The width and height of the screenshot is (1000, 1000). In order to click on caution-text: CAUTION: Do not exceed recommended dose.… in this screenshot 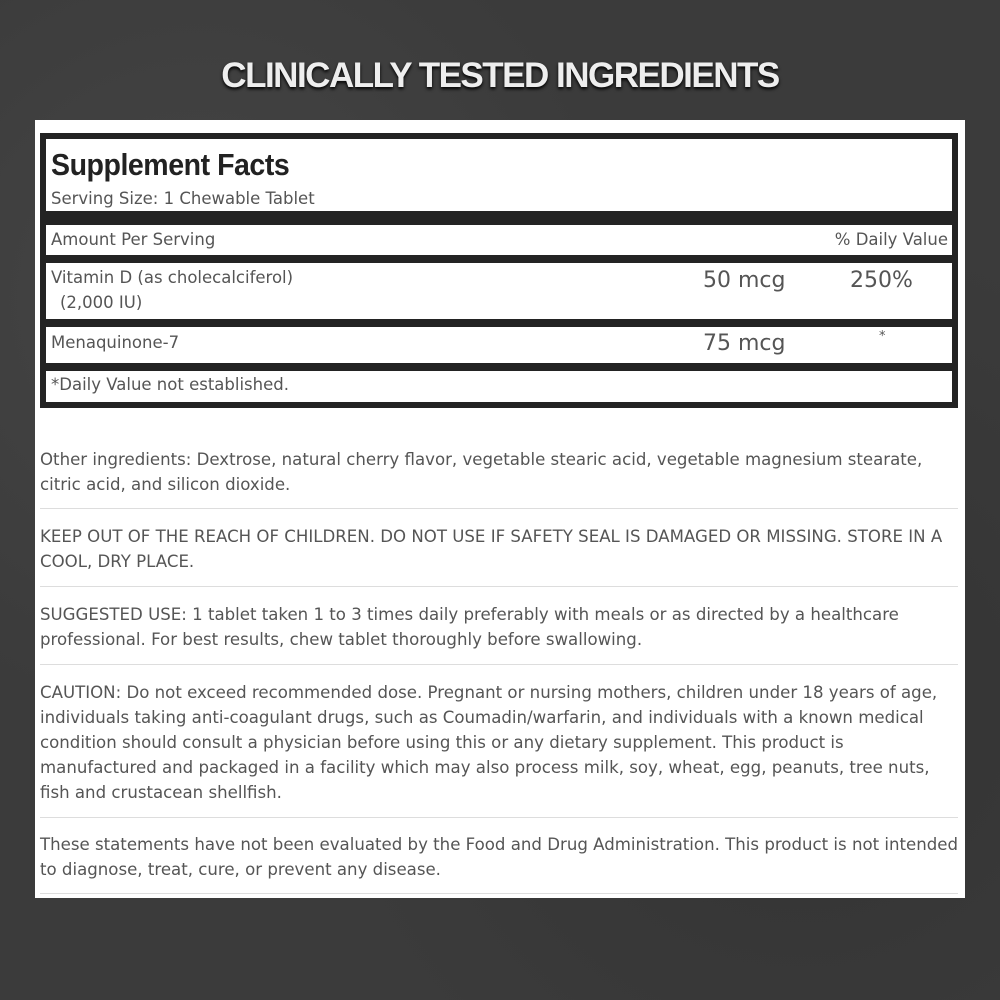, I will do `click(489, 742)`.